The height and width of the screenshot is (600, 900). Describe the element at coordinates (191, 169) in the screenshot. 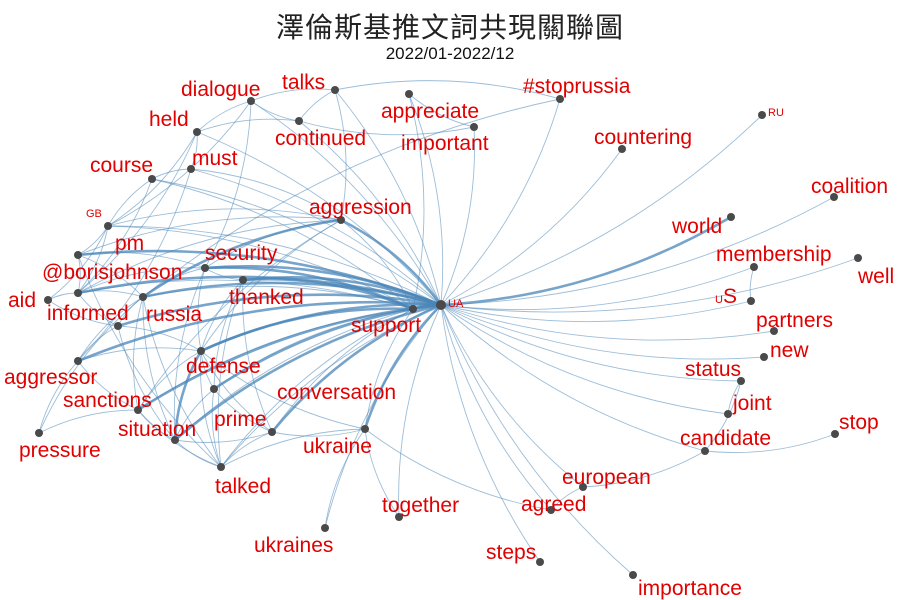

I see `node-must` at that location.